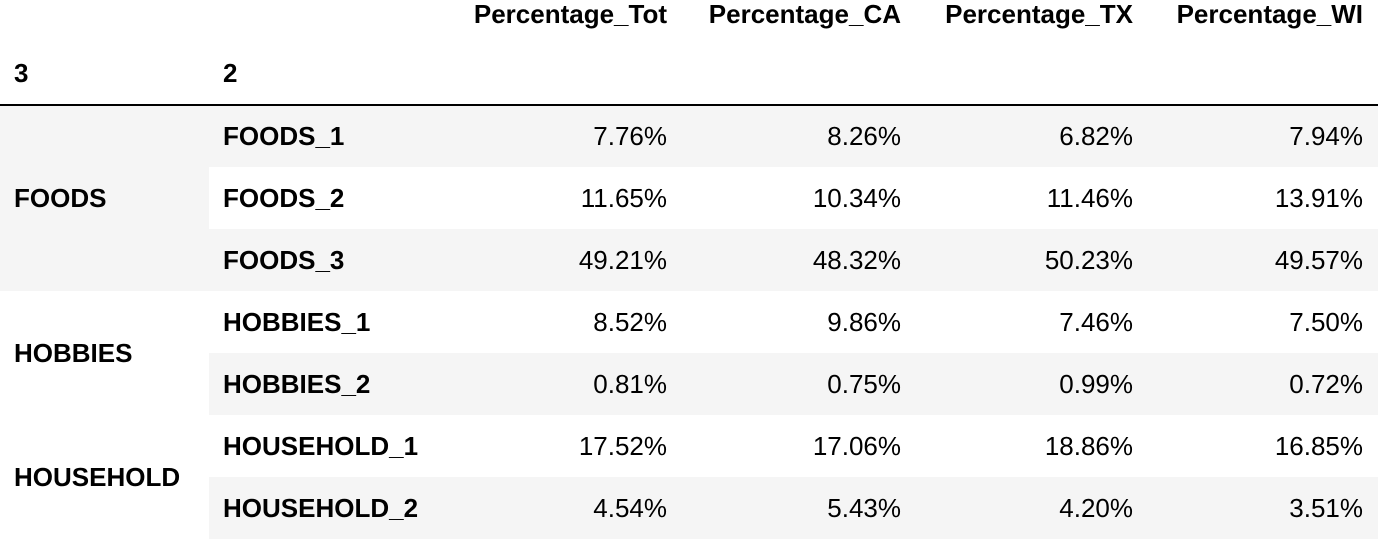  I want to click on cell-value: 6.82%, so click(1032, 136).